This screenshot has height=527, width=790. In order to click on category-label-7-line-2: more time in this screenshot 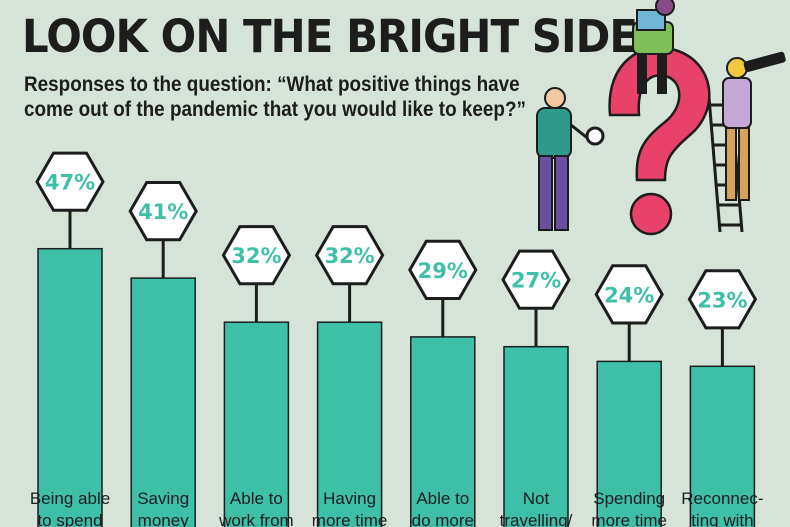, I will do `click(629, 519)`.